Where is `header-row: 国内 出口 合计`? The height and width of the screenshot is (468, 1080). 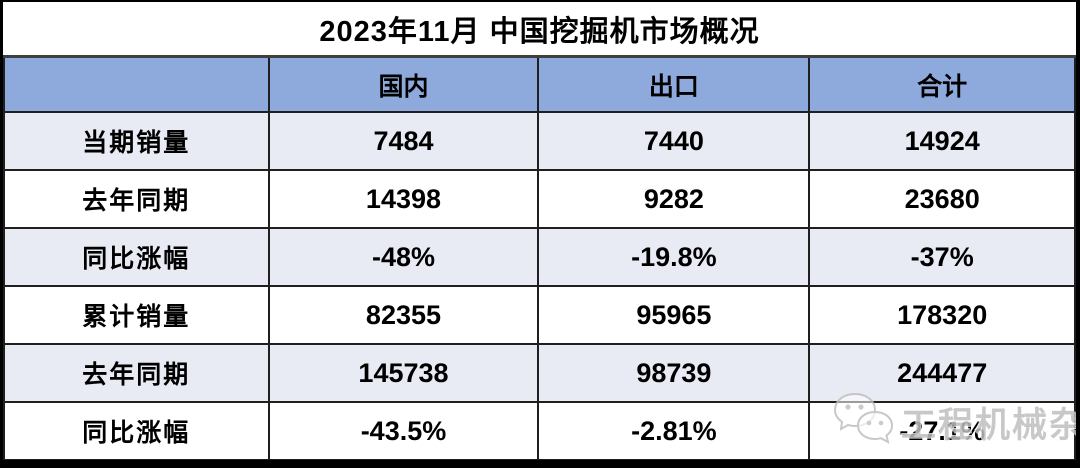
header-row: 国内 出口 合计 is located at coordinates (539, 84).